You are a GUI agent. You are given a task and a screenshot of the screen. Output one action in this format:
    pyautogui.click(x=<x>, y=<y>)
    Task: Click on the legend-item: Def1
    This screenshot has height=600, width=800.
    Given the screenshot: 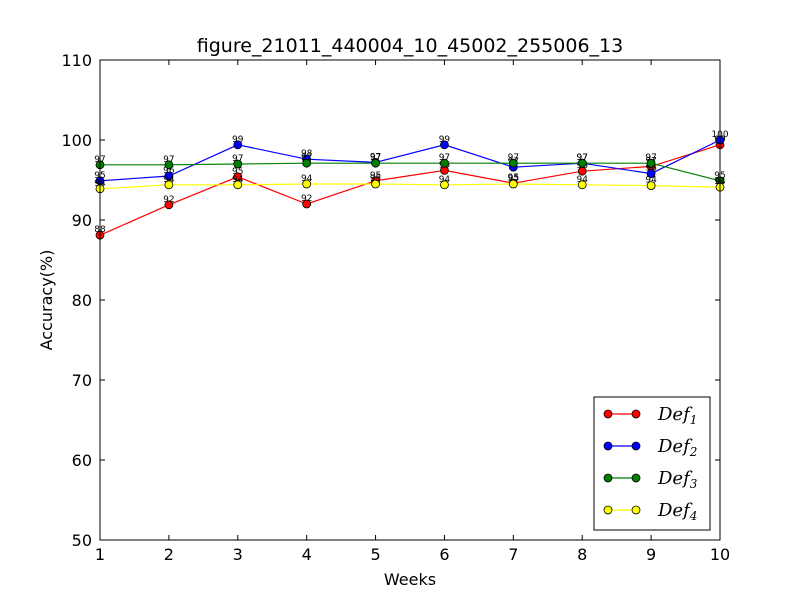 What is the action you would take?
    pyautogui.click(x=650, y=415)
    